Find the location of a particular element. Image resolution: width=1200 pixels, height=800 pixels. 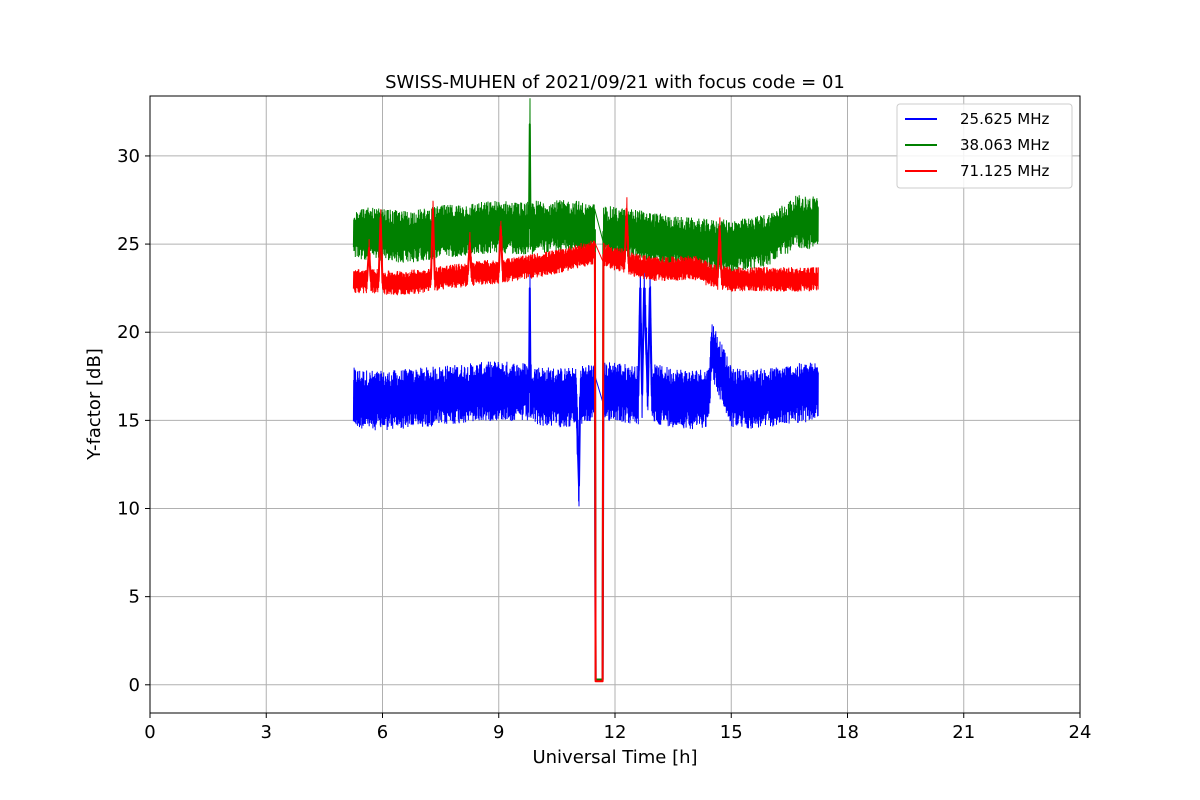

x-tick-label: 0 is located at coordinates (149, 732).